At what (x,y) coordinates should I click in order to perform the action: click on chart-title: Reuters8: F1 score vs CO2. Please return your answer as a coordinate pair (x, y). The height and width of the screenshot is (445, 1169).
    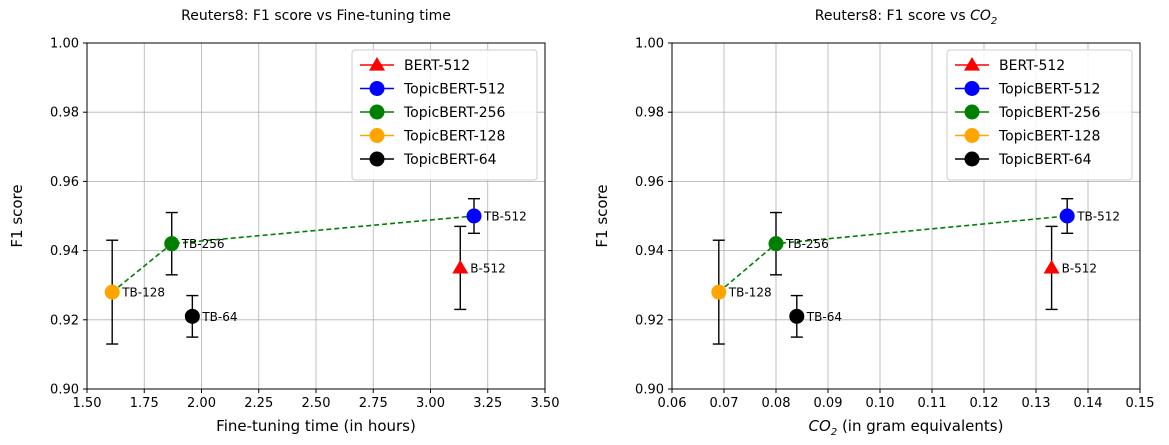
    Looking at the image, I should click on (906, 17).